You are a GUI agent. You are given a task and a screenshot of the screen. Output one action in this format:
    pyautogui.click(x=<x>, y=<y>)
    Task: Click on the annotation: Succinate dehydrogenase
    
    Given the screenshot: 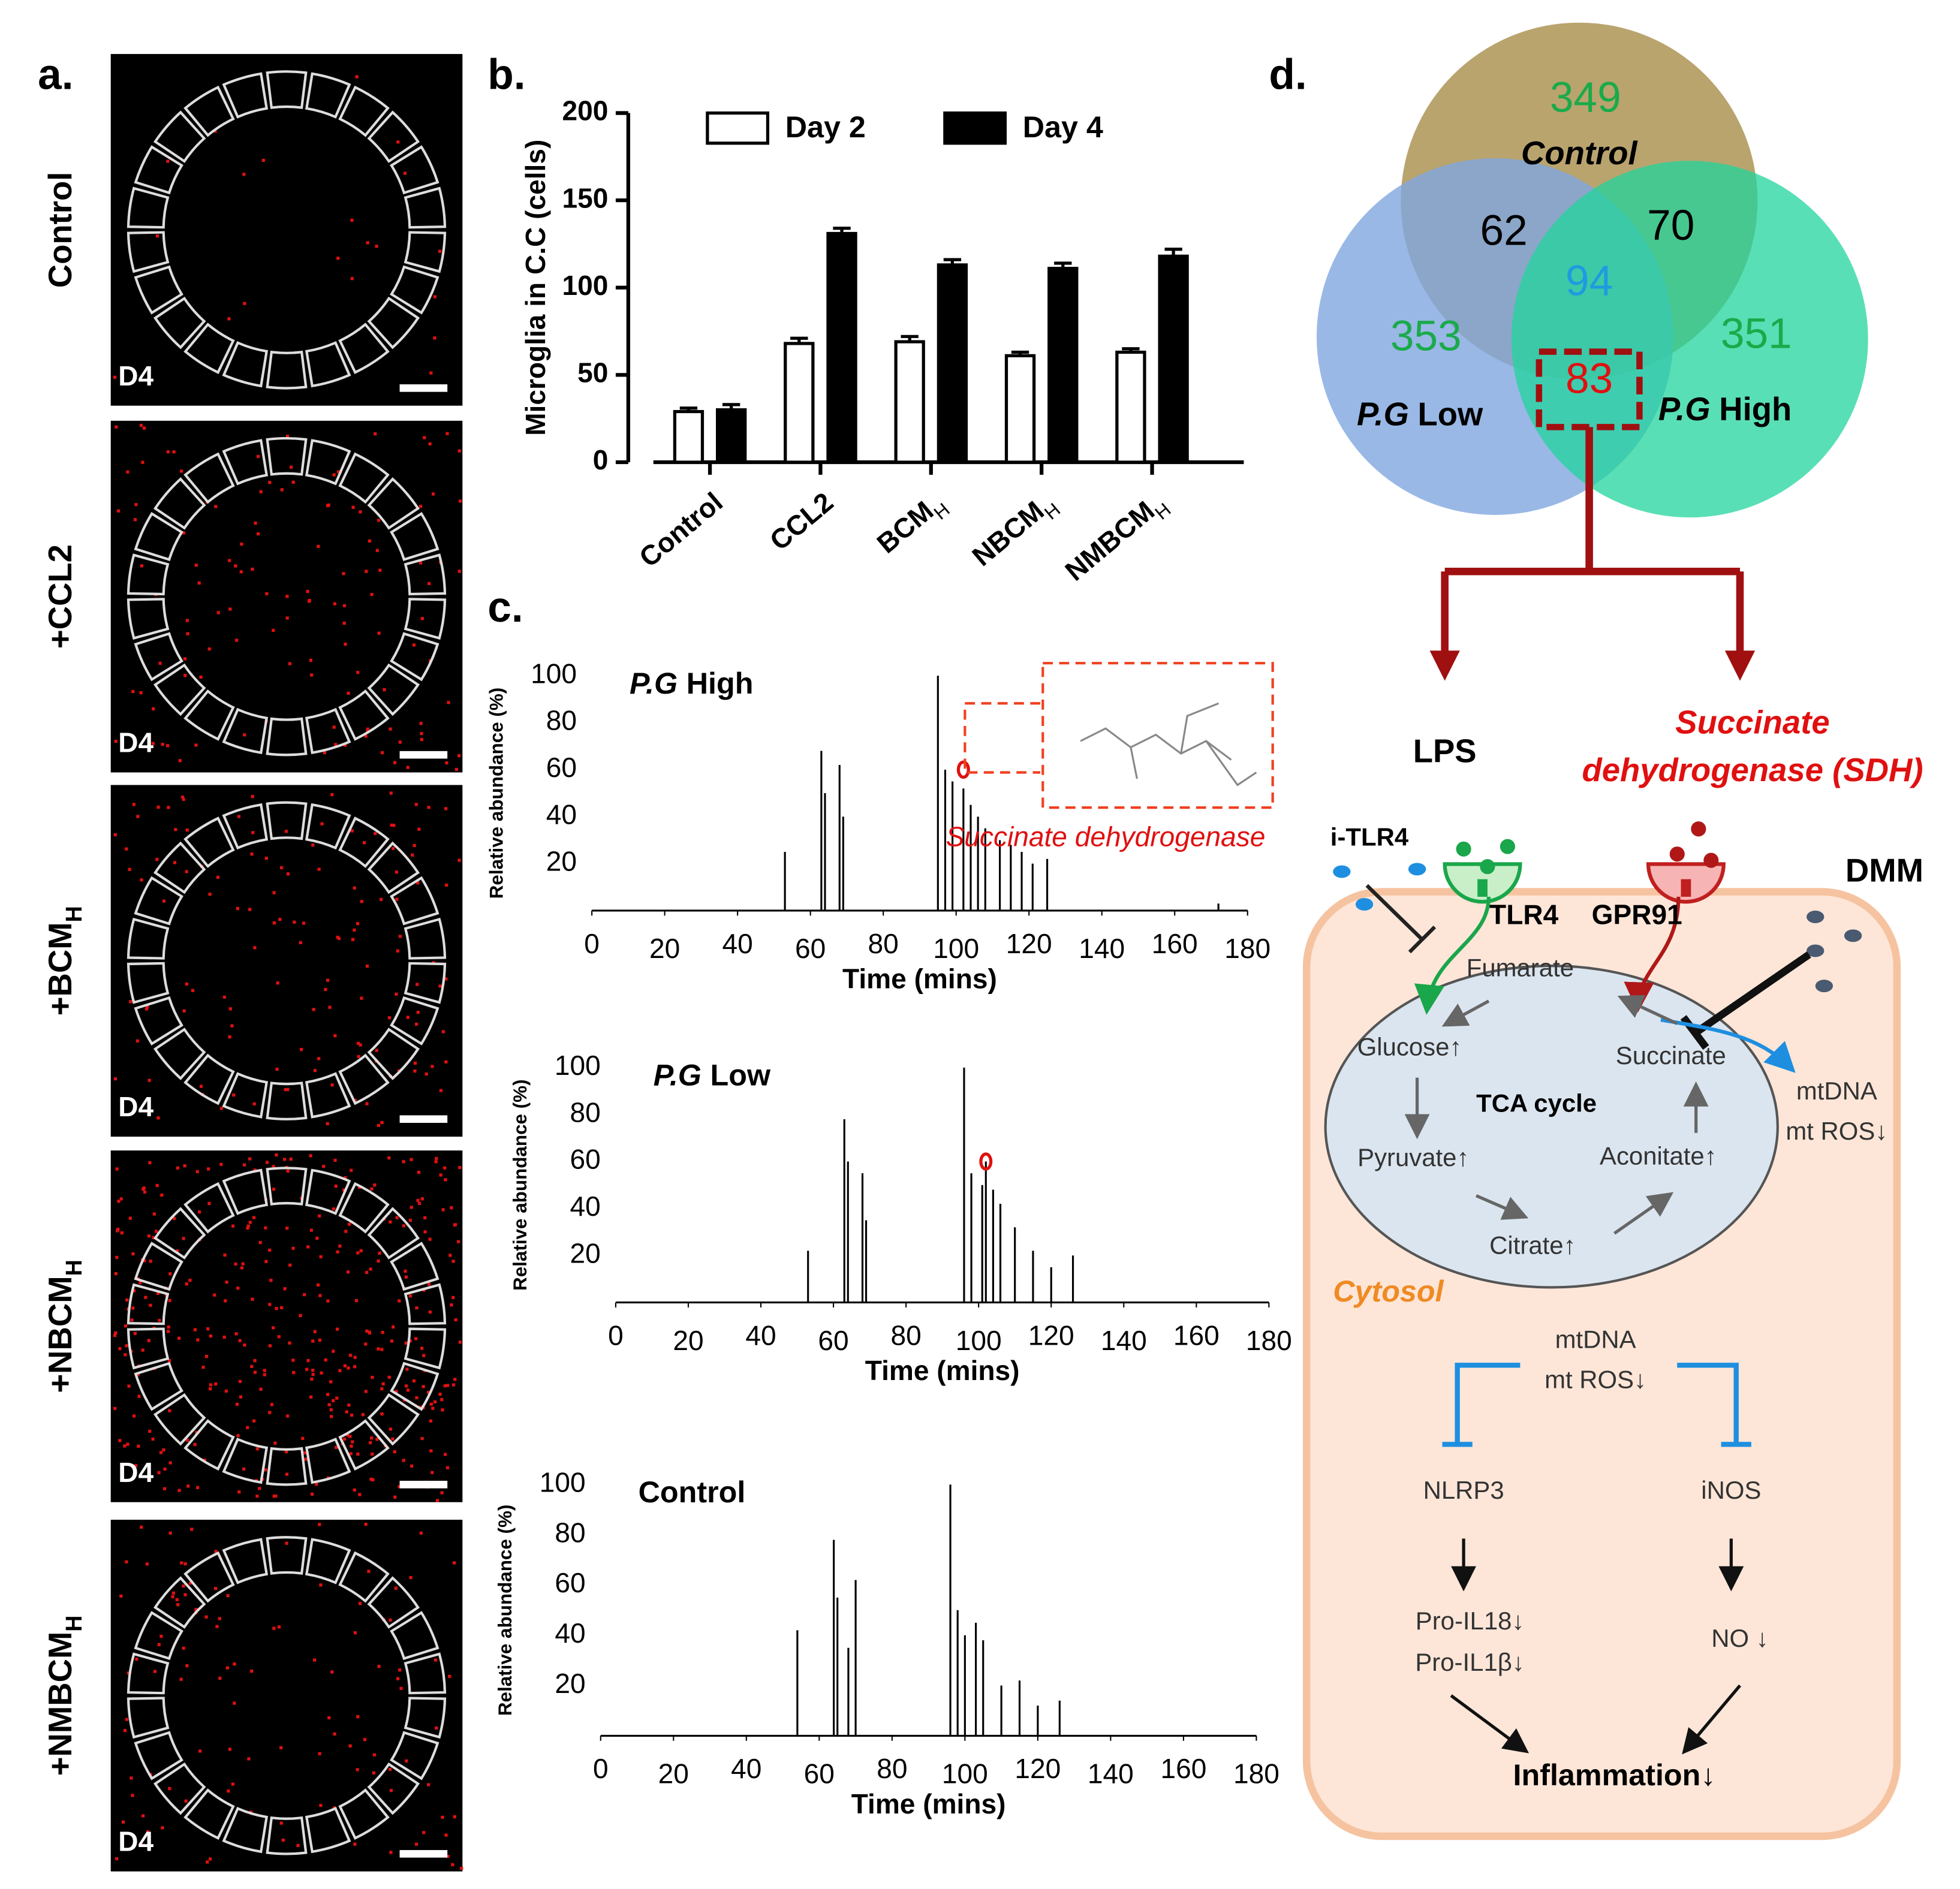 What is the action you would take?
    pyautogui.click(x=1106, y=836)
    